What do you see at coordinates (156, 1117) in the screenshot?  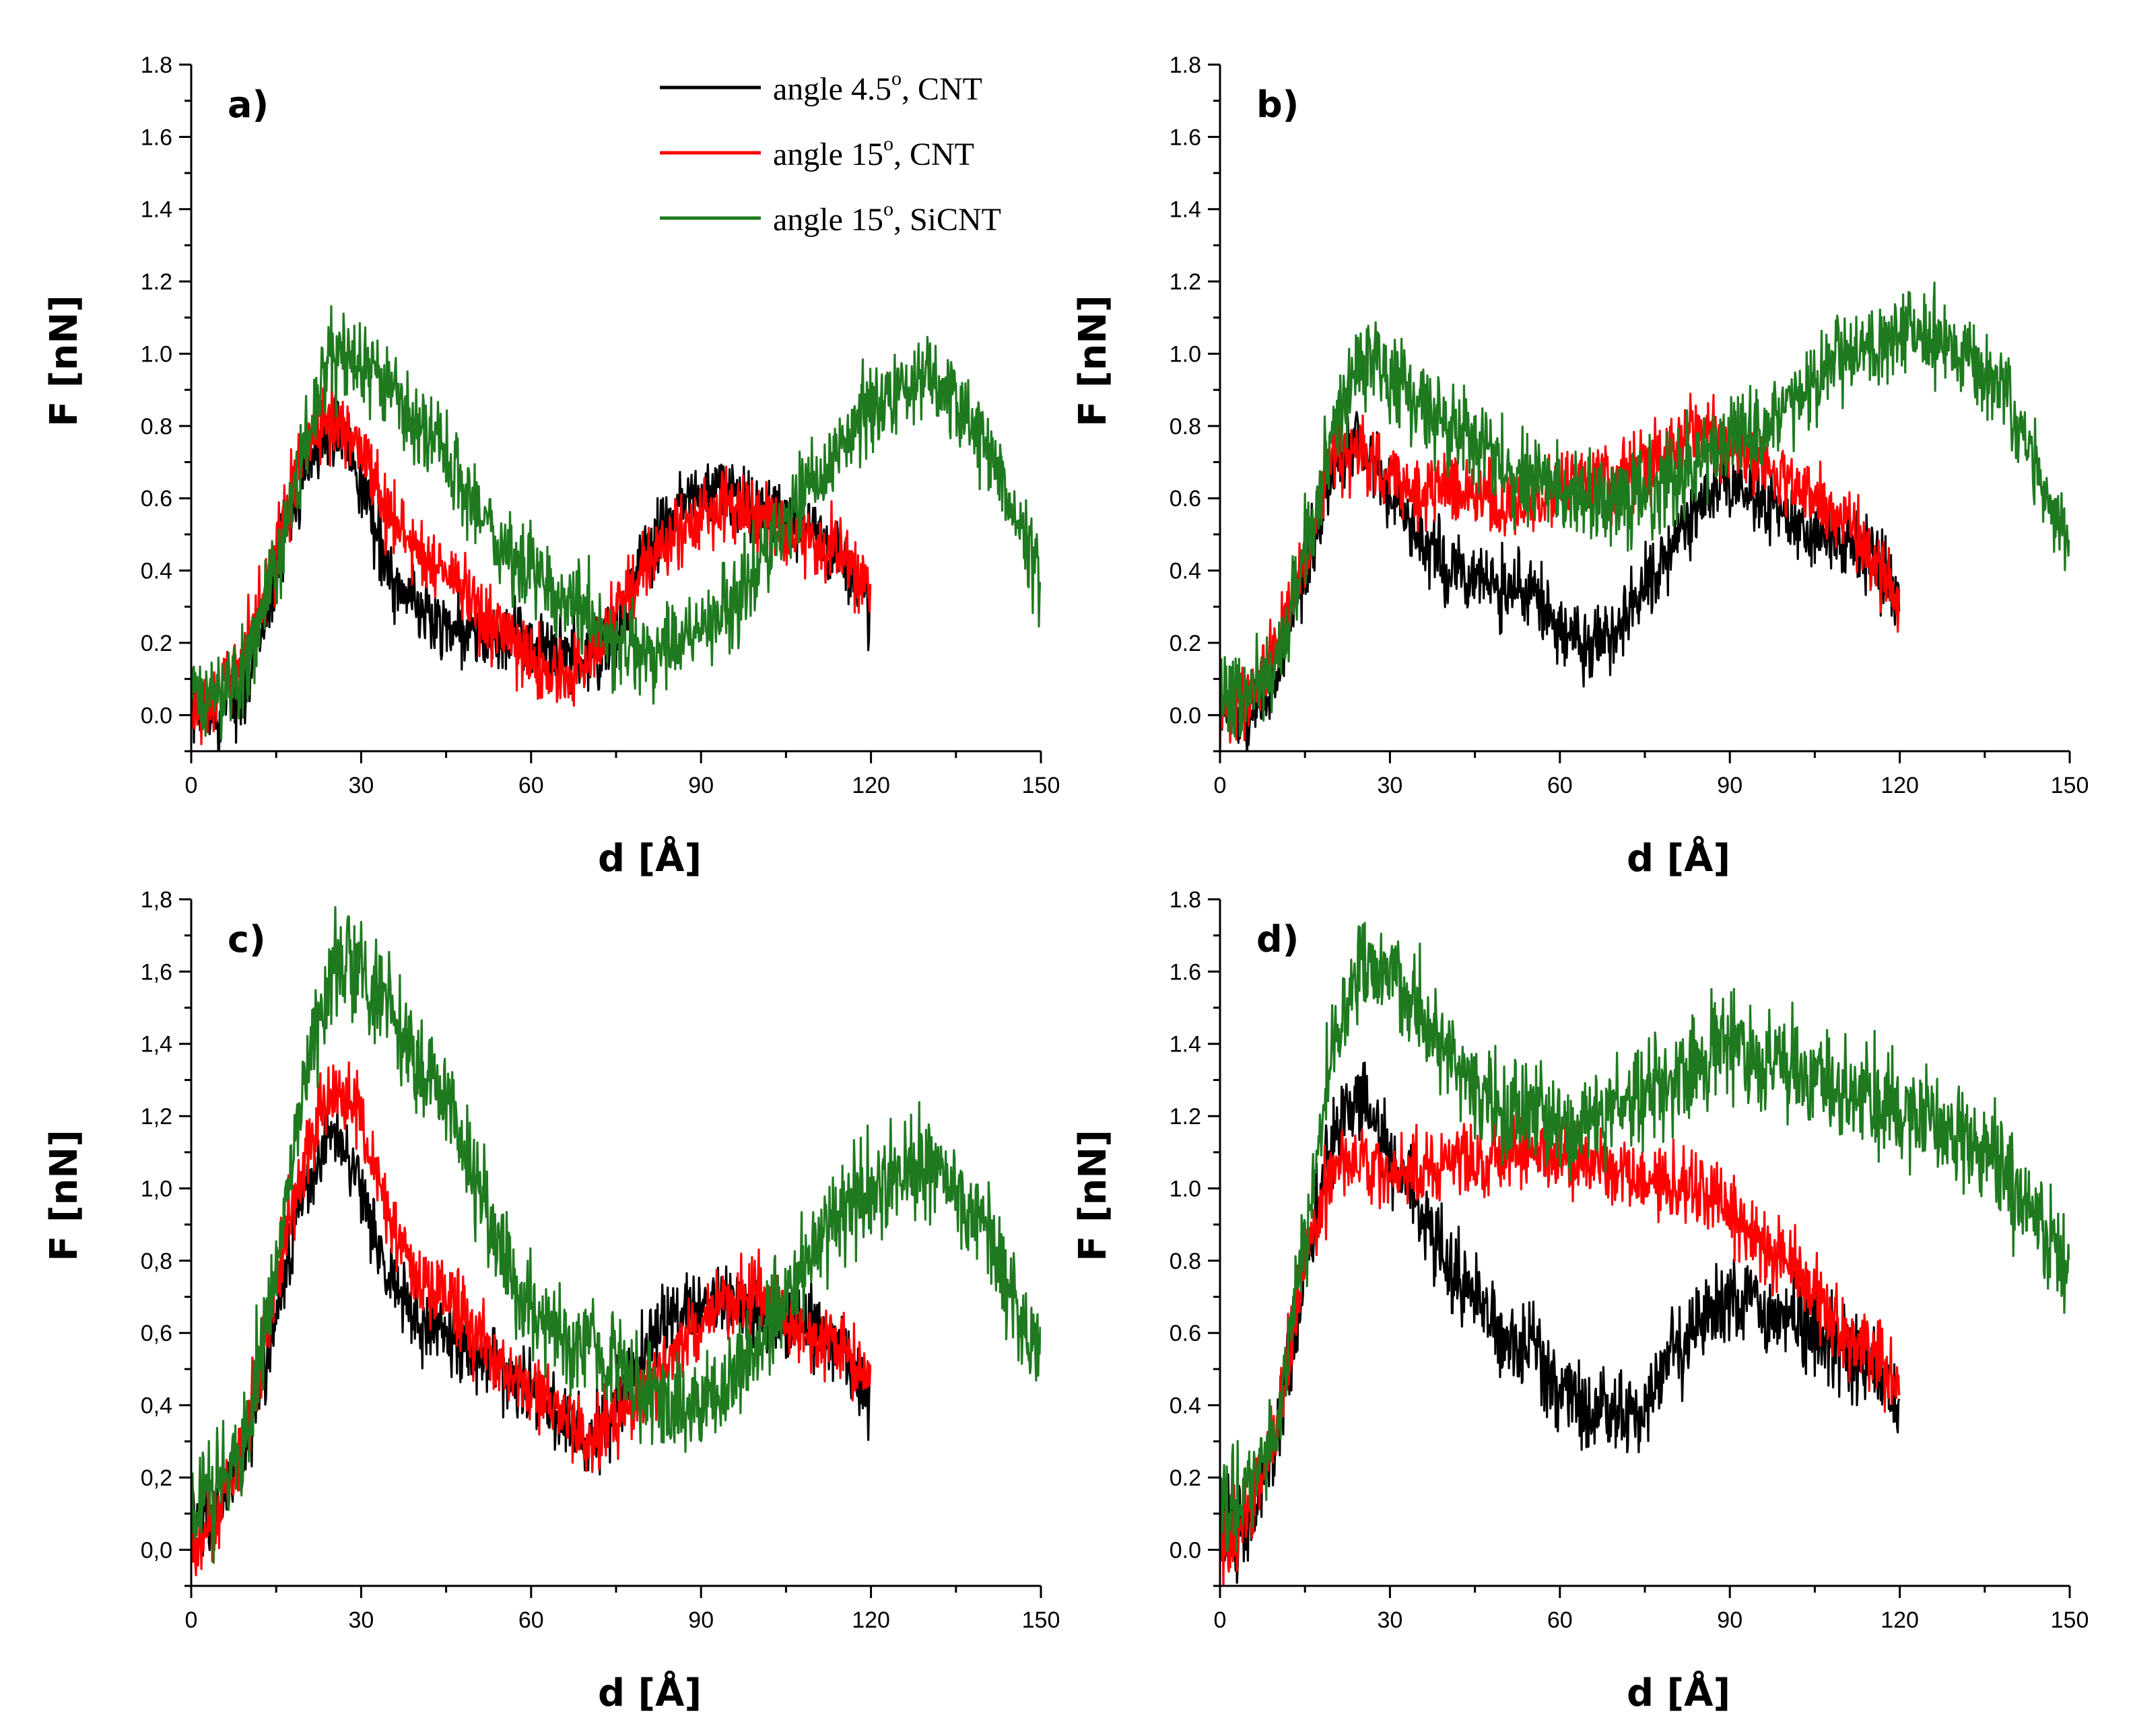 I see `y-tick-label: 1,2` at bounding box center [156, 1117].